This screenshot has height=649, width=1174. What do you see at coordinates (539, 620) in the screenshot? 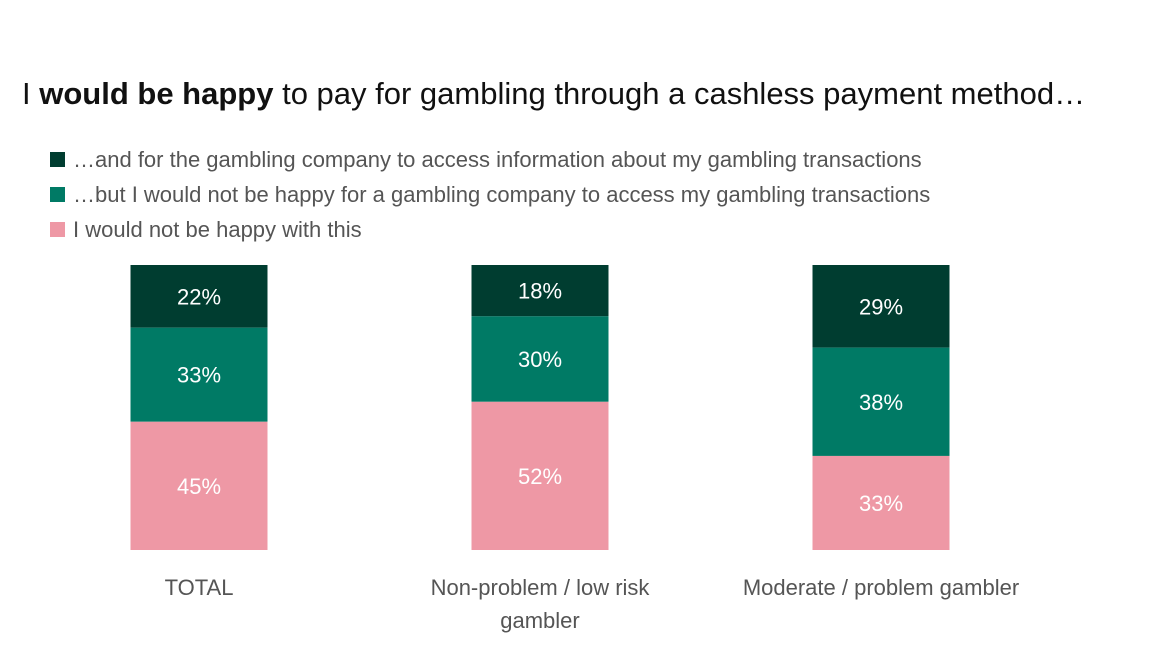
I see `category-label: gambler` at bounding box center [539, 620].